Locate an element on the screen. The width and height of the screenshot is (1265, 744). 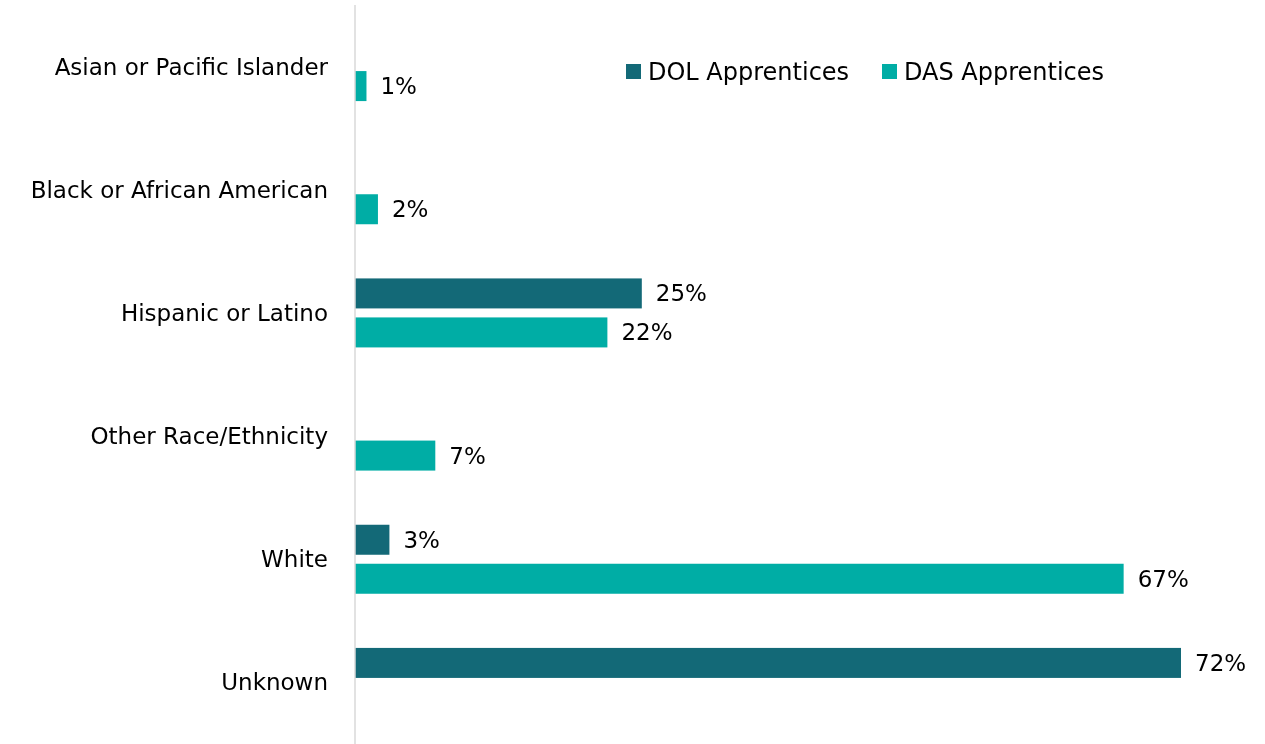
data-label: 72% is located at coordinates (1221, 662).